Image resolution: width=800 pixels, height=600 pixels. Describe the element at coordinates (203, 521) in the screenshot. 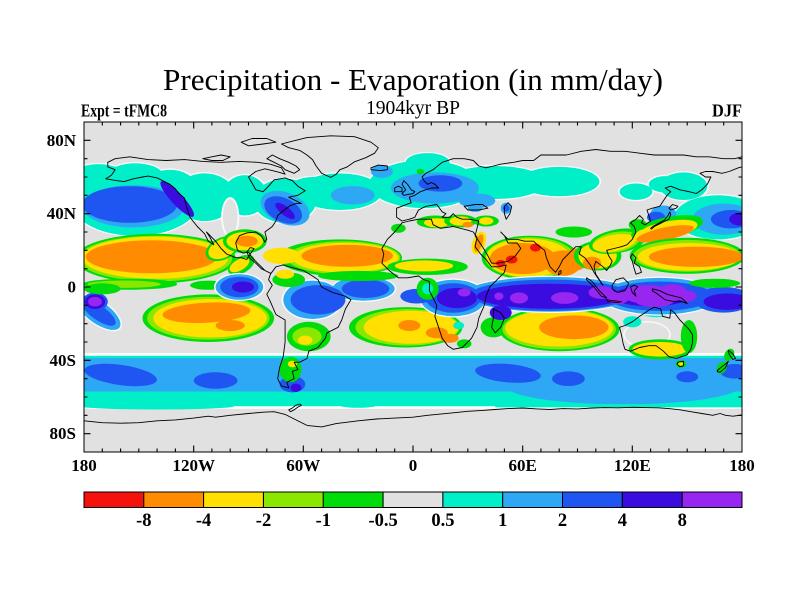

I see `svg-text: -4` at that location.